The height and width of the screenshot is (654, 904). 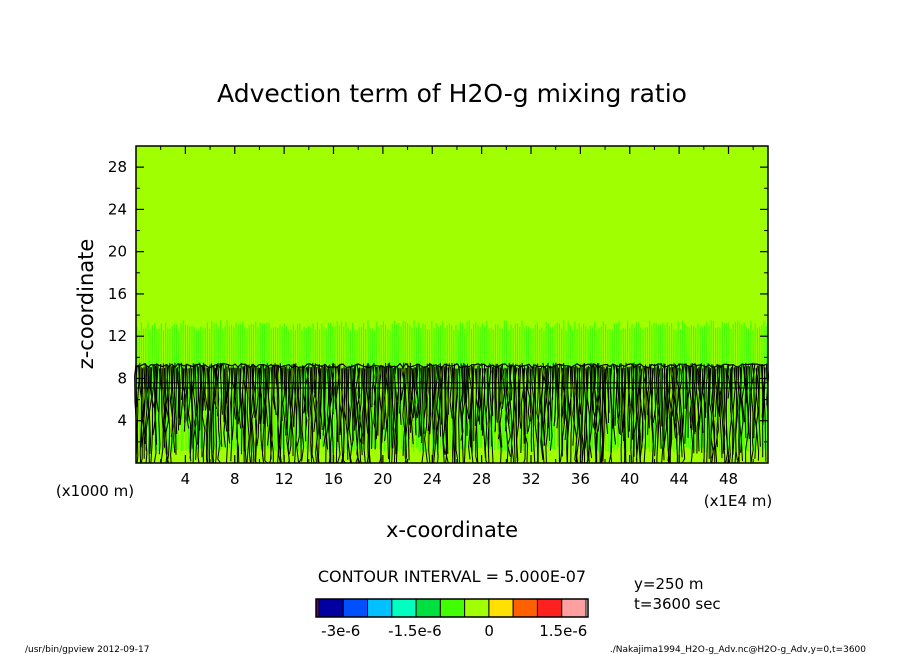 I want to click on y-tick-label: 12, so click(x=117, y=336).